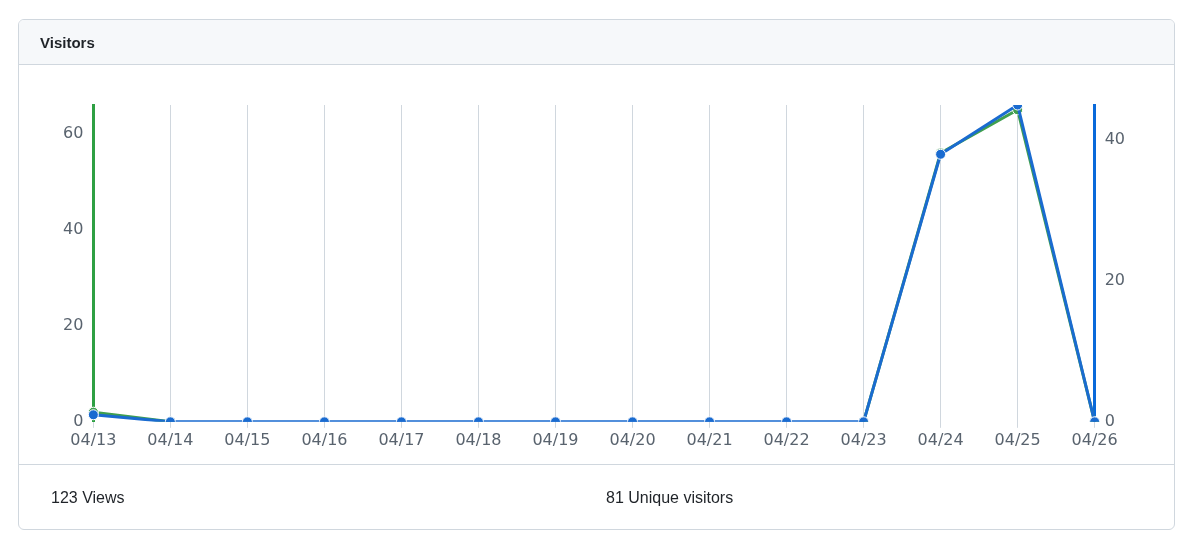  Describe the element at coordinates (1109, 420) in the screenshot. I see `y2-tick-label: 0` at that location.